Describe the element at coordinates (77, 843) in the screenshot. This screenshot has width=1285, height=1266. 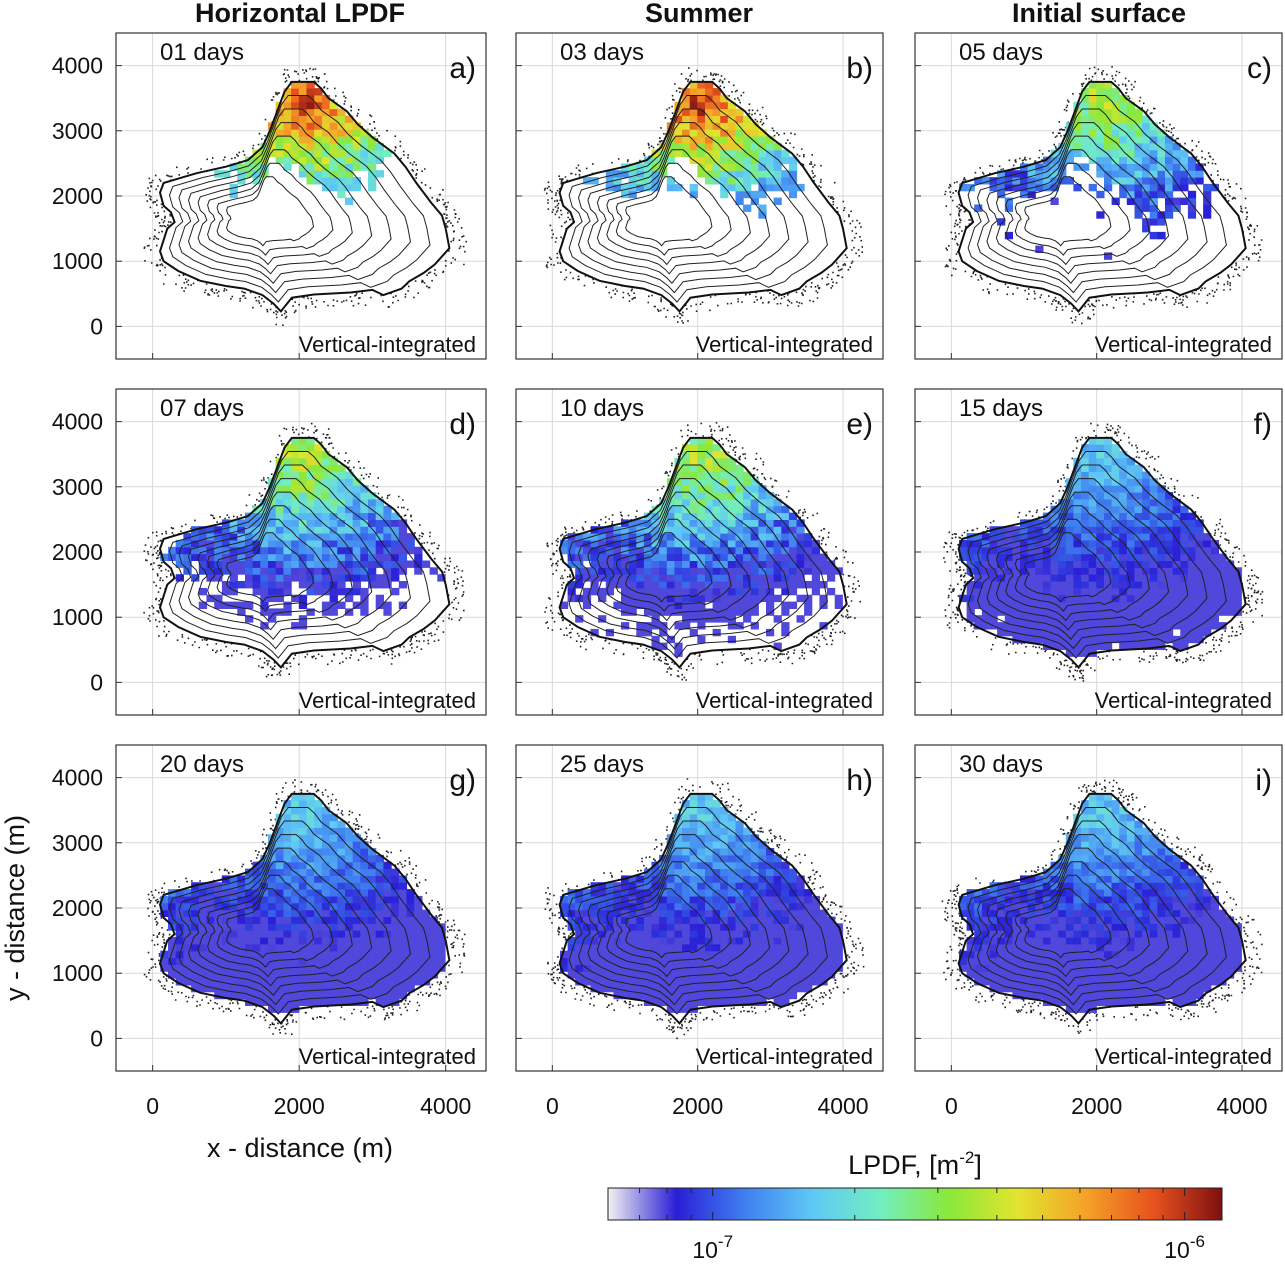
I see `y-tick-label: 3000` at that location.